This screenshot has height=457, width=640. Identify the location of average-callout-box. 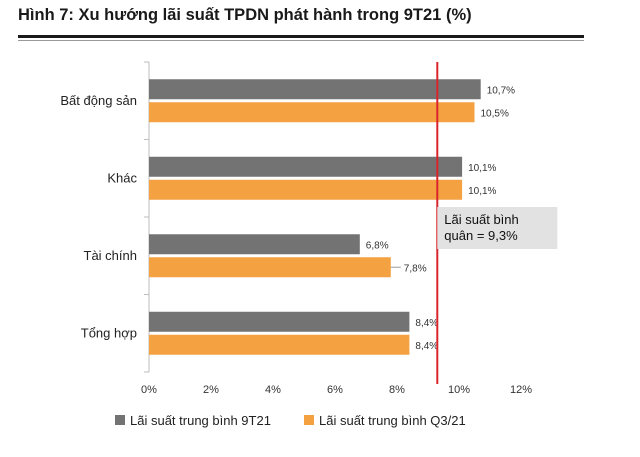
(497, 228).